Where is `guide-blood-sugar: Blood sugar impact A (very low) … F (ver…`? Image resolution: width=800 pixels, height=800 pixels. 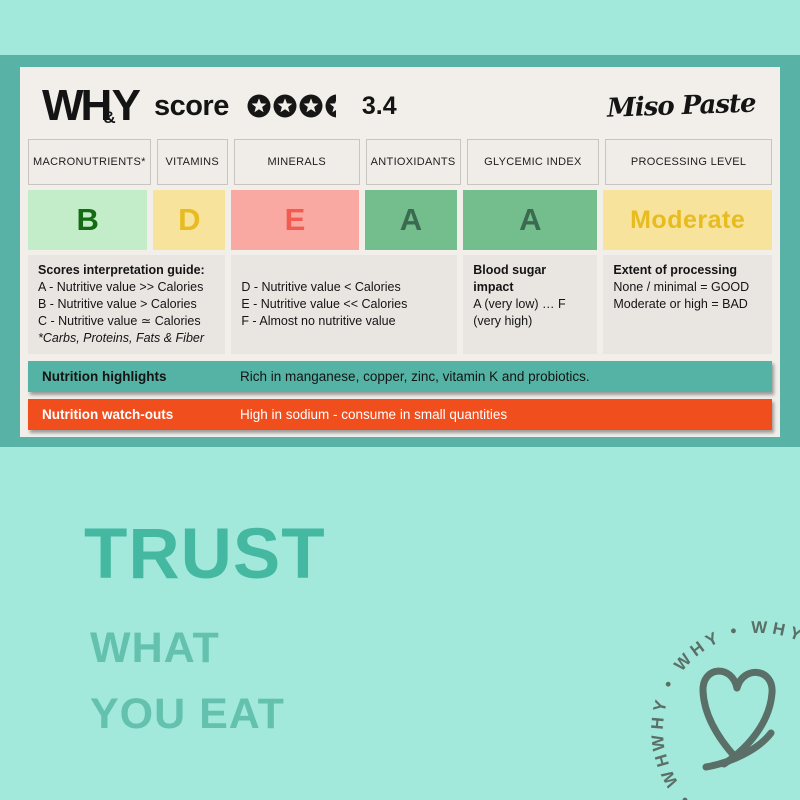
guide-blood-sugar: Blood sugar impact A (very low) … F (ver… is located at coordinates (530, 304).